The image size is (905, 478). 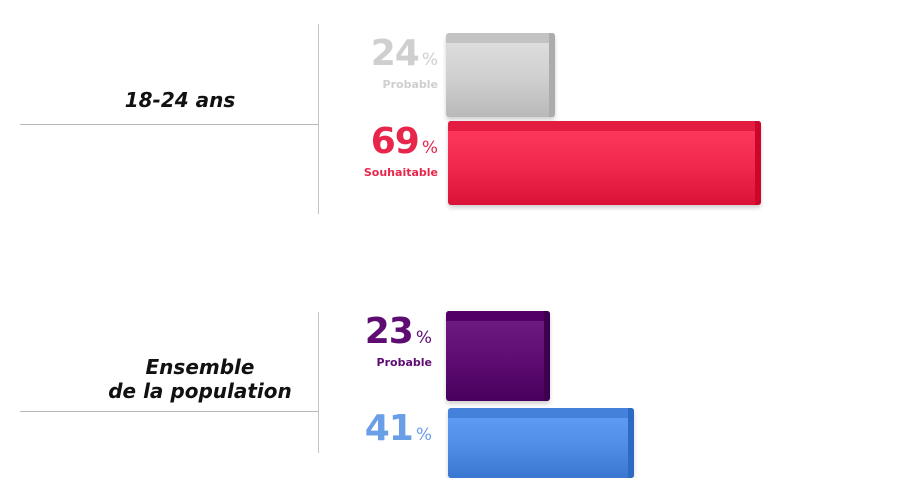 I want to click on bar-value-label: 69% Souhaitable, so click(x=400, y=152).